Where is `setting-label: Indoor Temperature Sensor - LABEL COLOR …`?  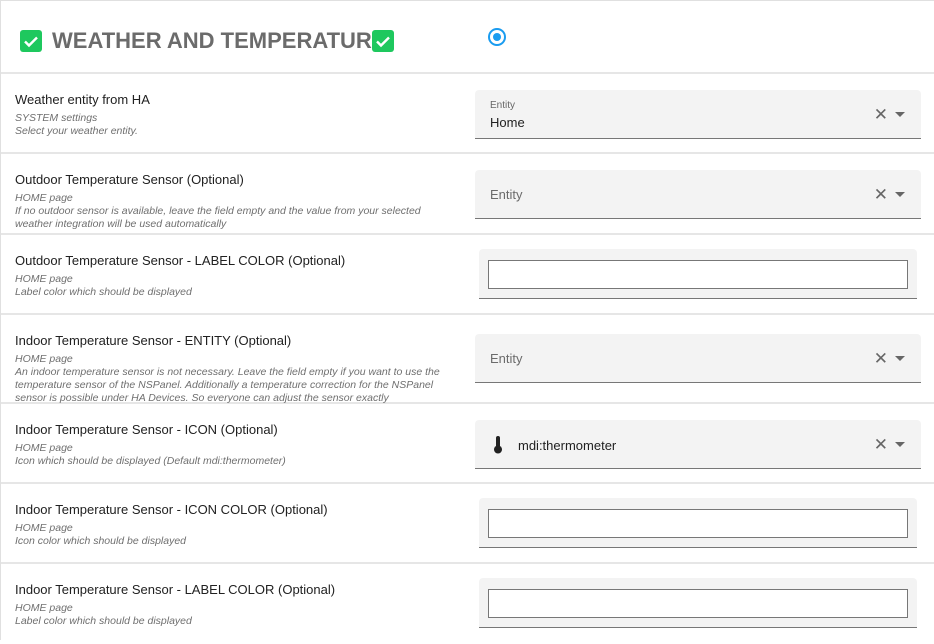 setting-label: Indoor Temperature Sensor - LABEL COLOR … is located at coordinates (175, 589).